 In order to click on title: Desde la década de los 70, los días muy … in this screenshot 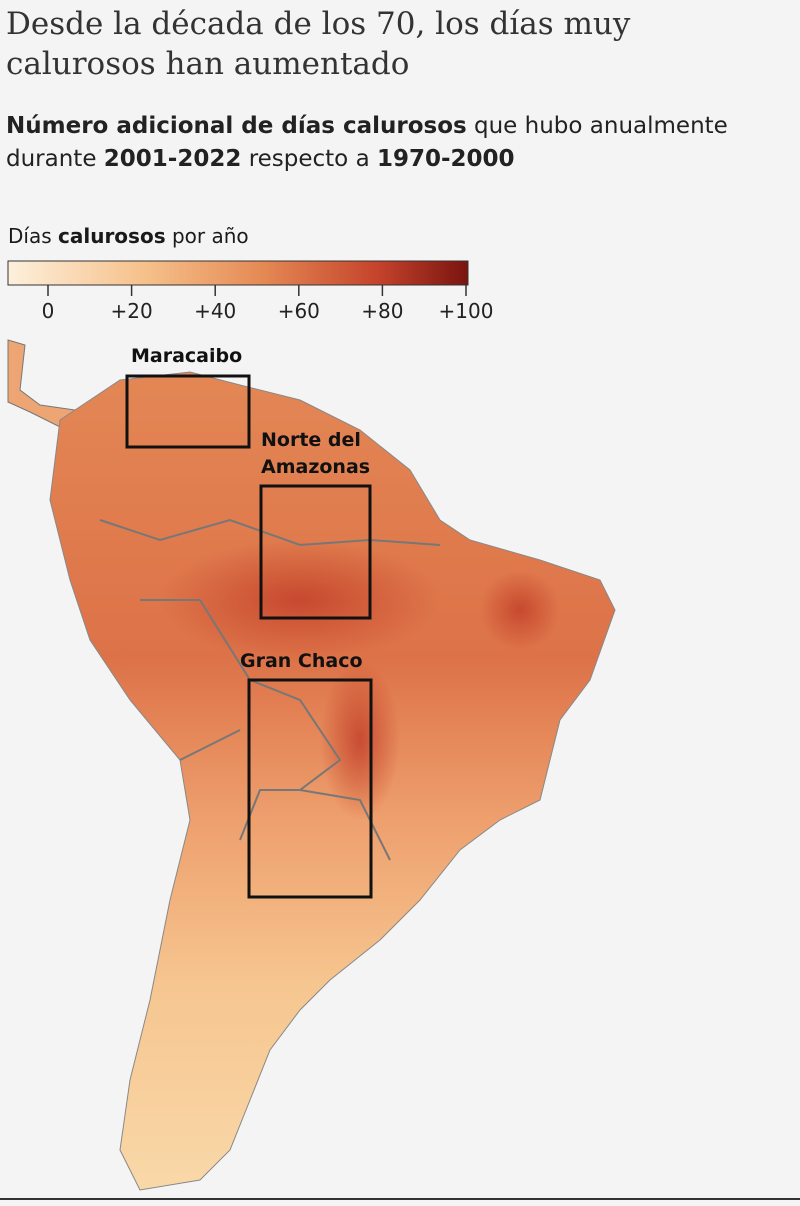, I will do `click(318, 44)`.